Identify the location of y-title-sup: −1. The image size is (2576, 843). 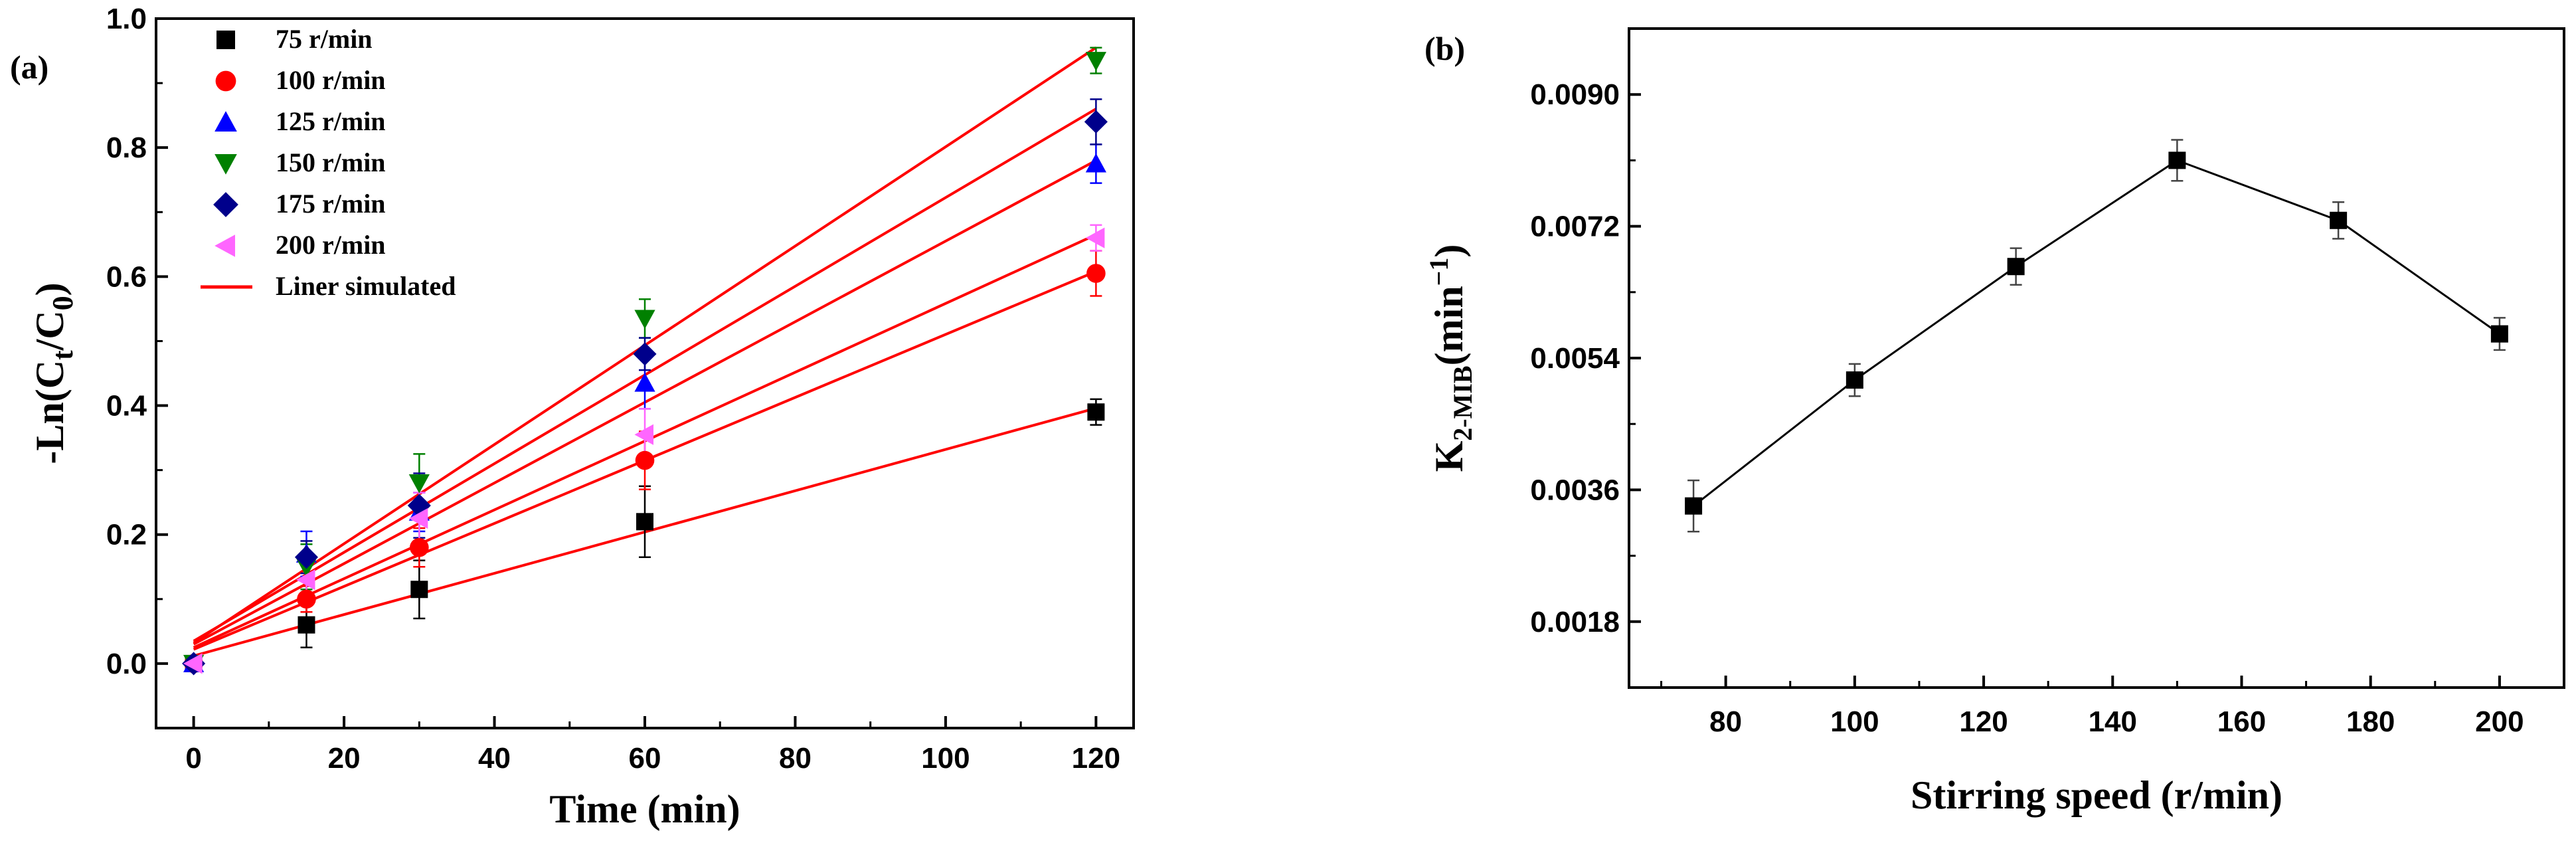
(1439, 272).